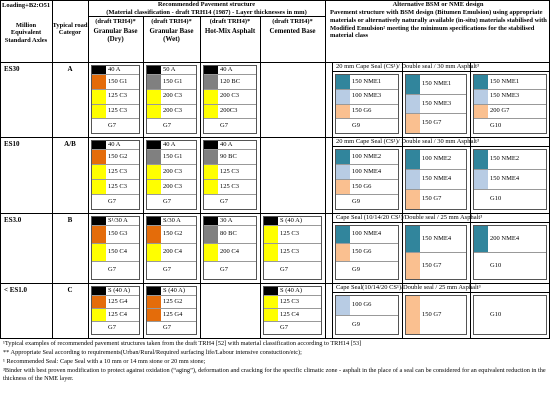 This screenshot has height=404, width=550. What do you see at coordinates (367, 252) in the screenshot?
I see `layer-stack: 100 NME4 150 G6 G9` at bounding box center [367, 252].